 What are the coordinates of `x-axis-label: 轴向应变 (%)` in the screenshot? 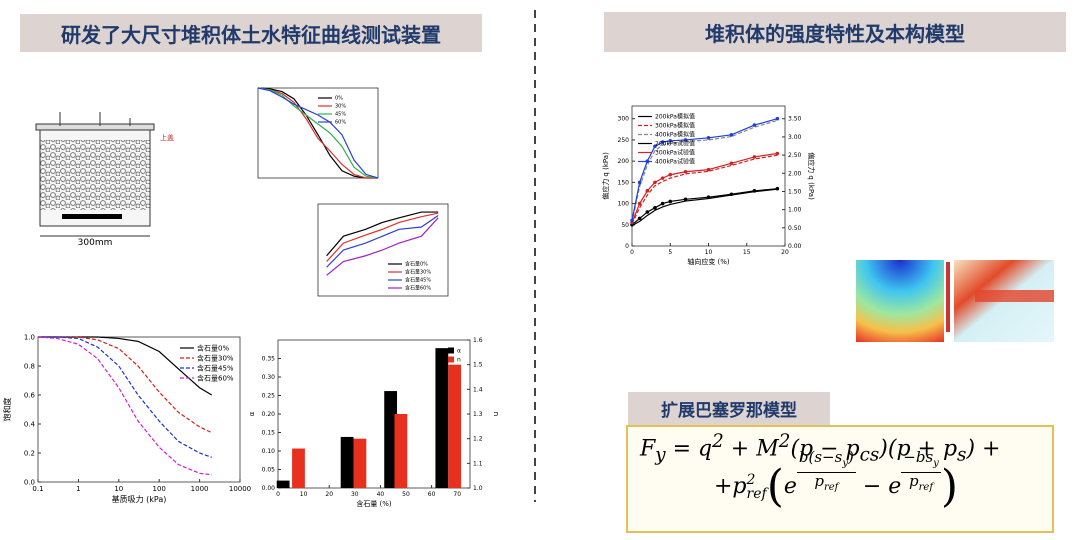 It's located at (708, 261).